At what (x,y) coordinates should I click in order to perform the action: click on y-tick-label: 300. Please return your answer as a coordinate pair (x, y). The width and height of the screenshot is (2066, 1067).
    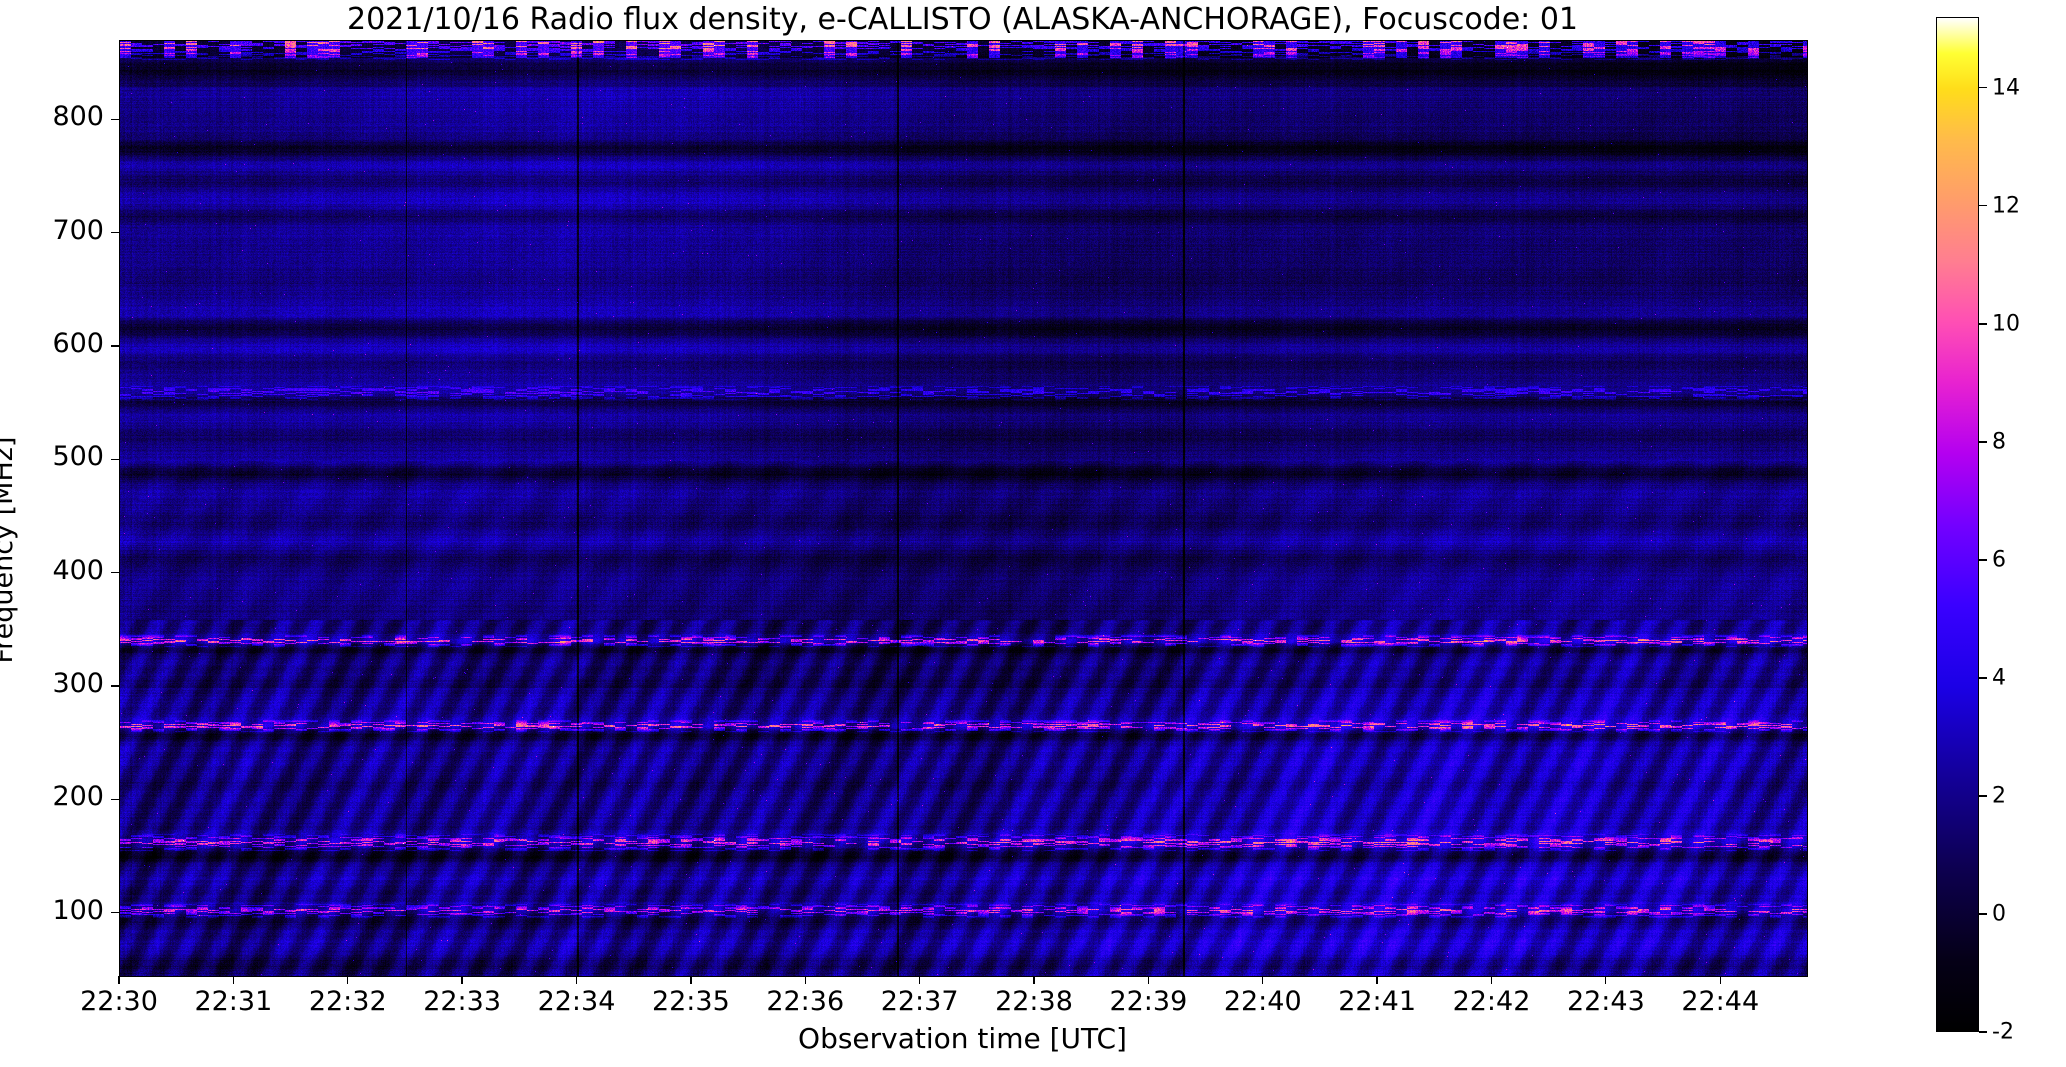
    Looking at the image, I should click on (78, 683).